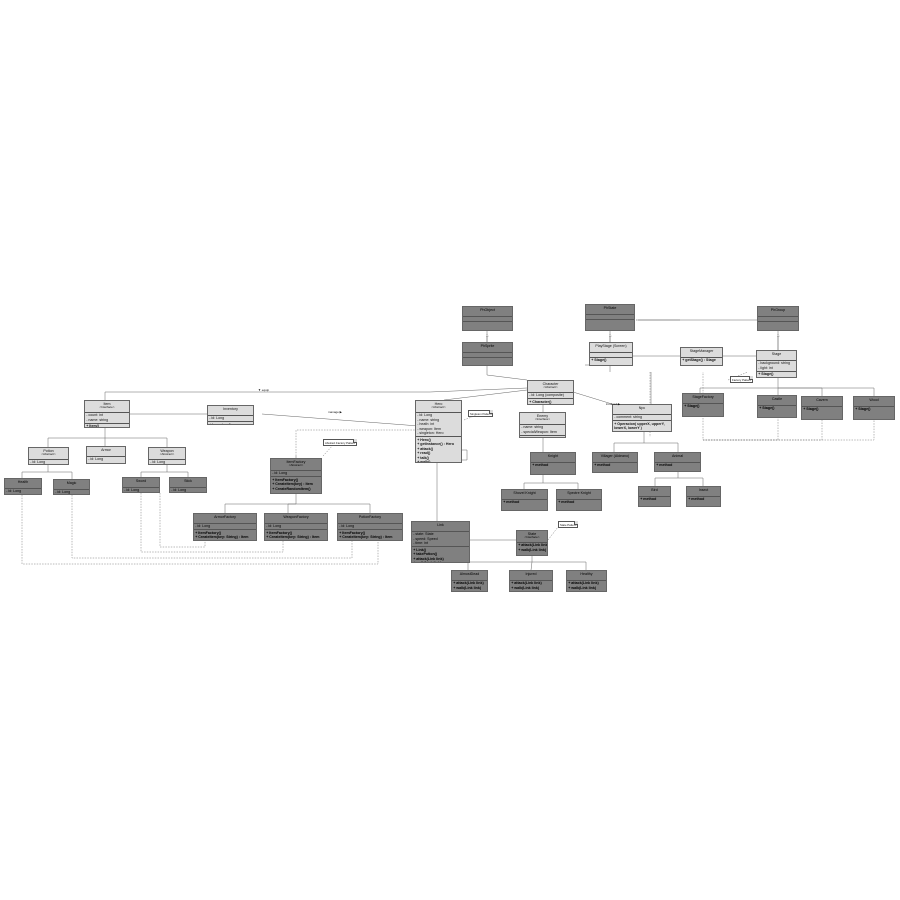 The width and height of the screenshot is (900, 900). What do you see at coordinates (71, 487) in the screenshot?
I see `class-magic: Magic - id: Long` at bounding box center [71, 487].